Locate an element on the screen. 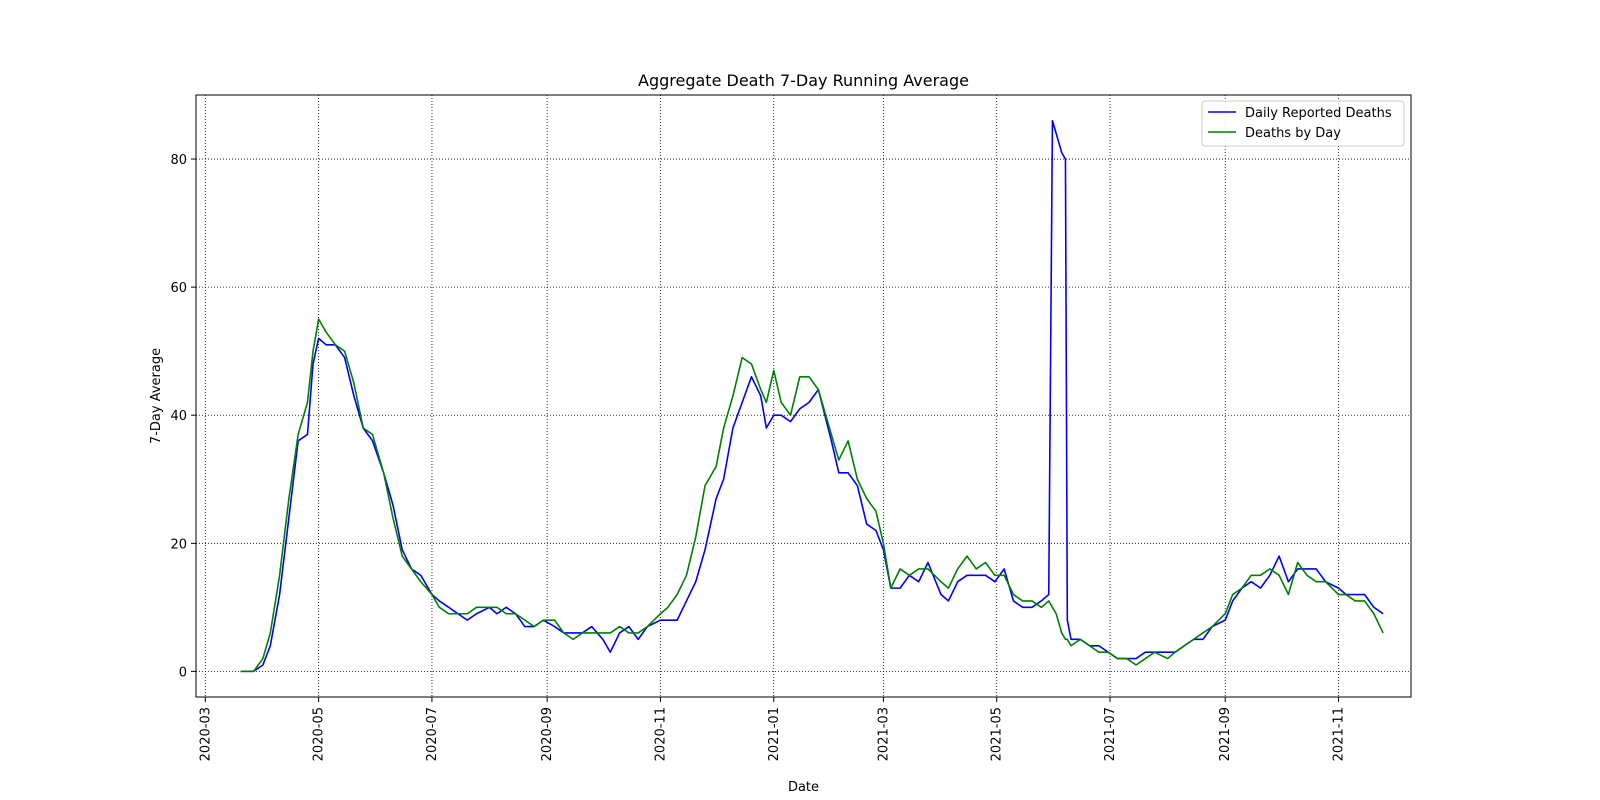 This screenshot has height=800, width=1600. x-tick-label: 2021-11 is located at coordinates (1339, 734).